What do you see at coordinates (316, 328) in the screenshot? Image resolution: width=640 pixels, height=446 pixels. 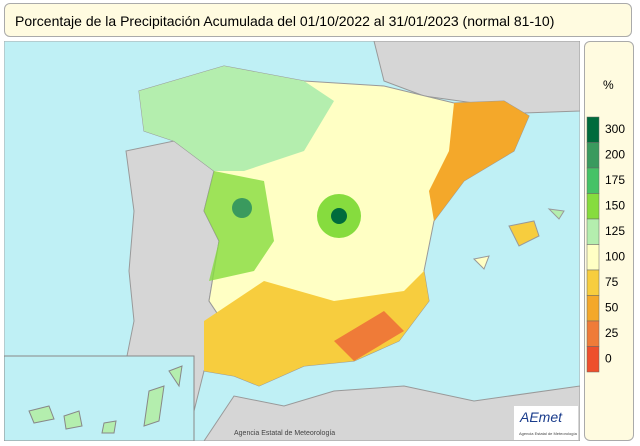 I see `south-dry` at bounding box center [316, 328].